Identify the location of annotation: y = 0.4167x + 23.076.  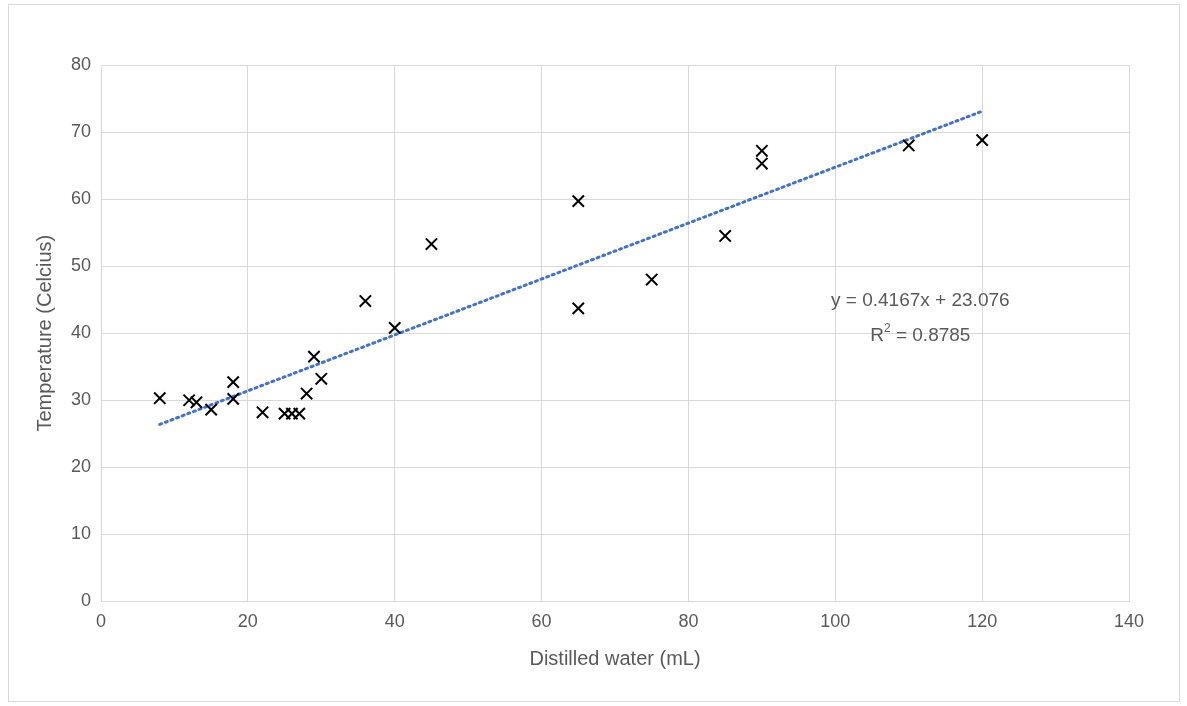
(920, 300).